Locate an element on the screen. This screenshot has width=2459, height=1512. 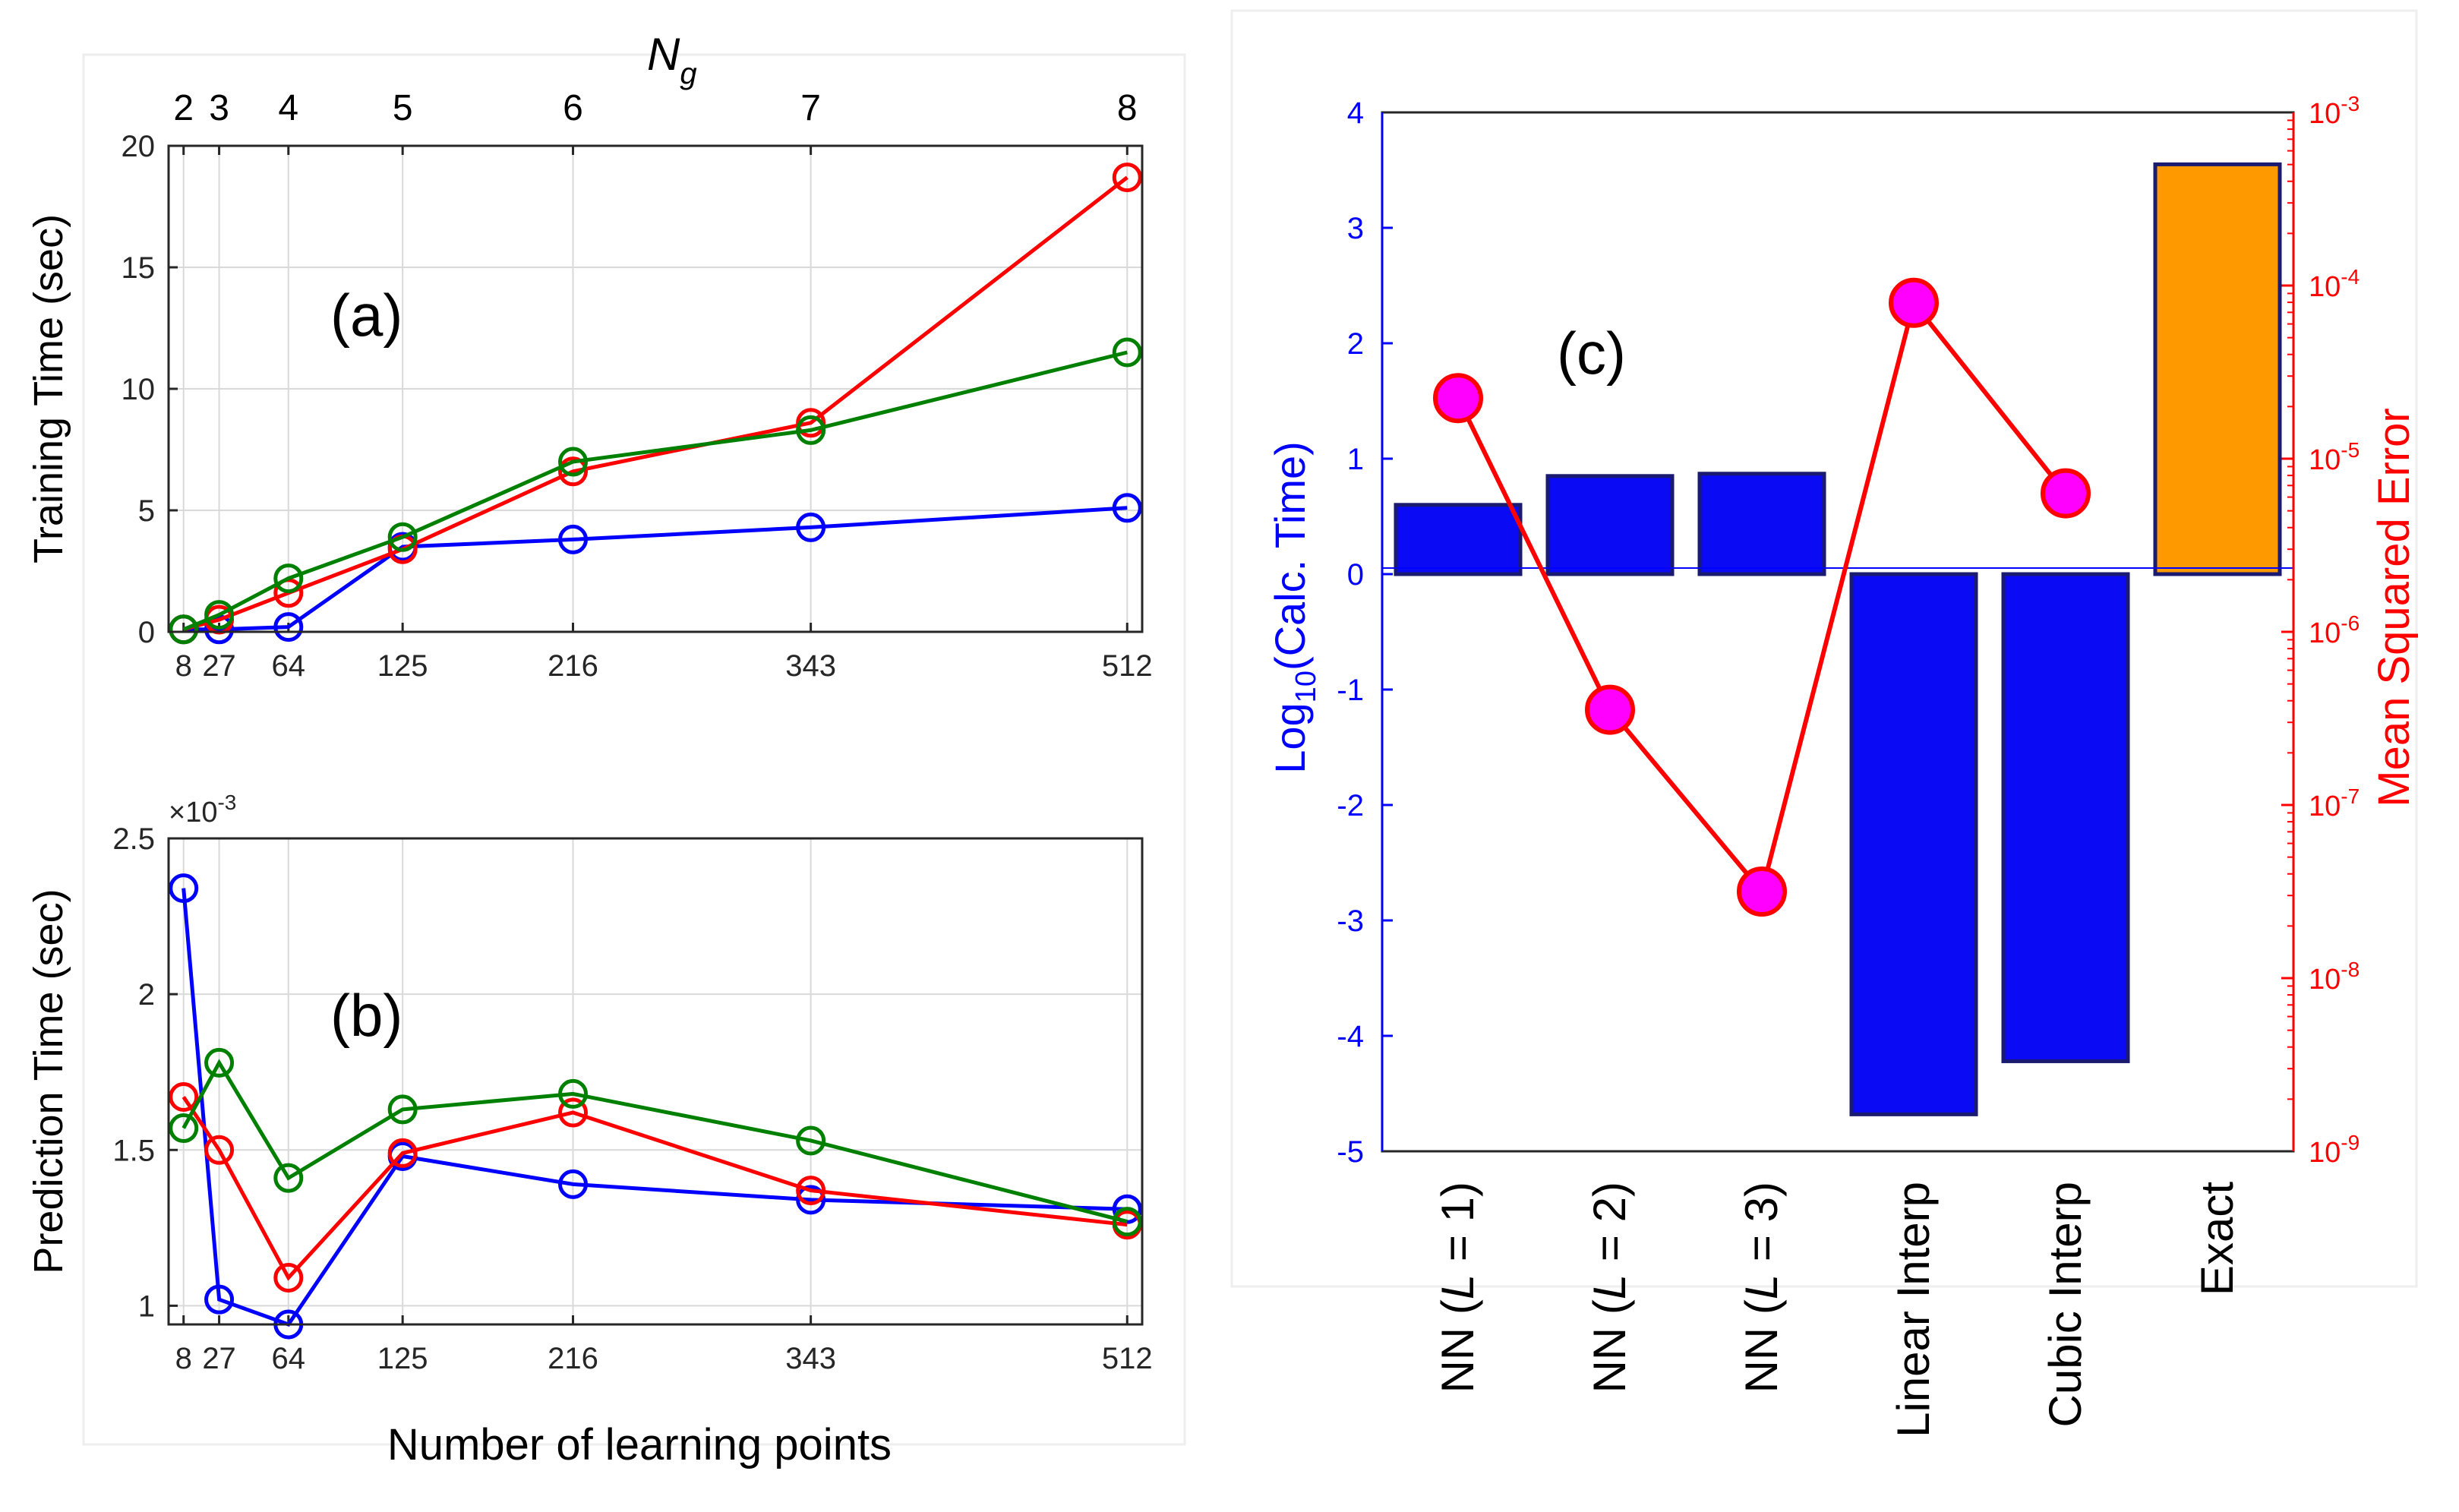
right-tick-exp: -8 is located at coordinates (2350, 969).